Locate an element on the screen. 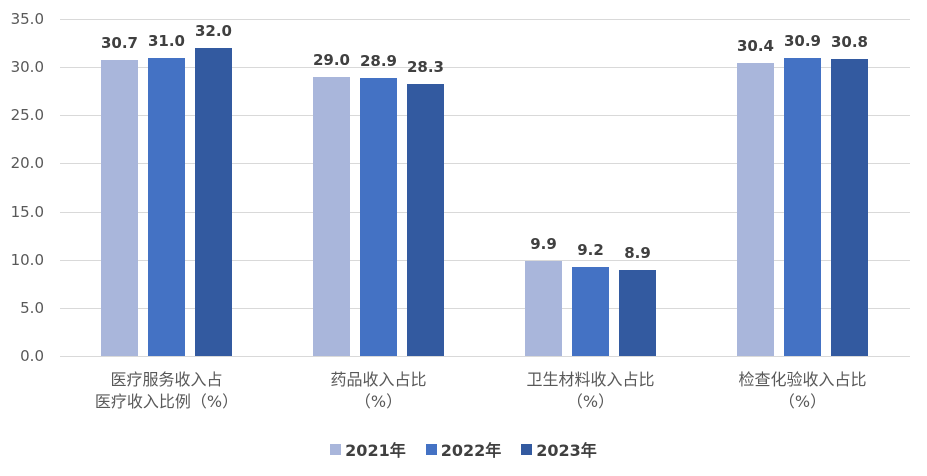 The image size is (927, 476). legend-label: 2022年 is located at coordinates (471, 450).